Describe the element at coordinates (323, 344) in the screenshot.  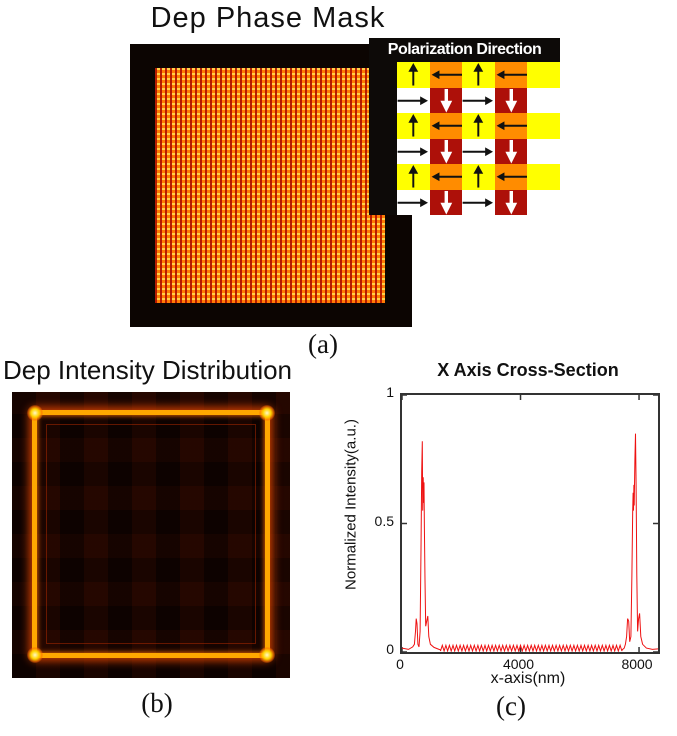
I see `panel-a-label: (a)` at that location.